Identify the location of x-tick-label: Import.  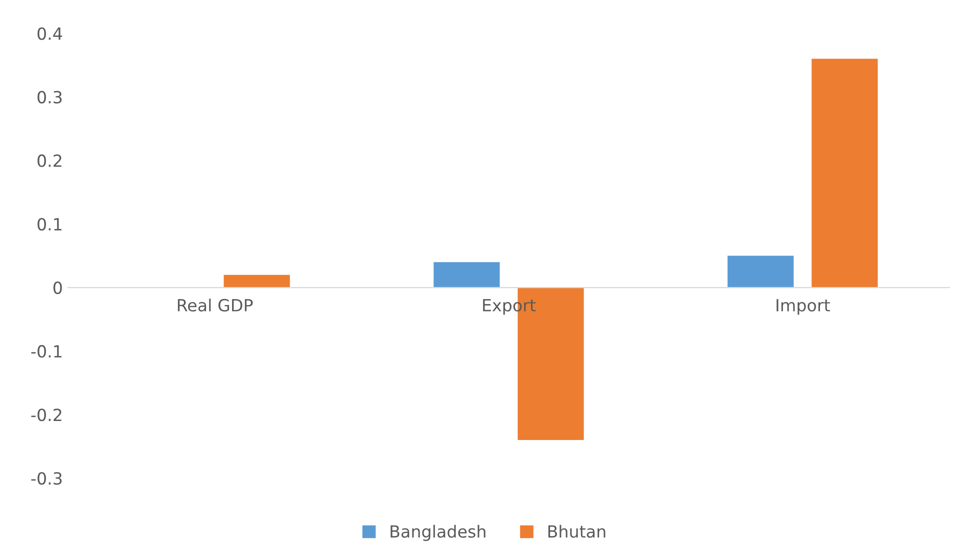
(803, 307).